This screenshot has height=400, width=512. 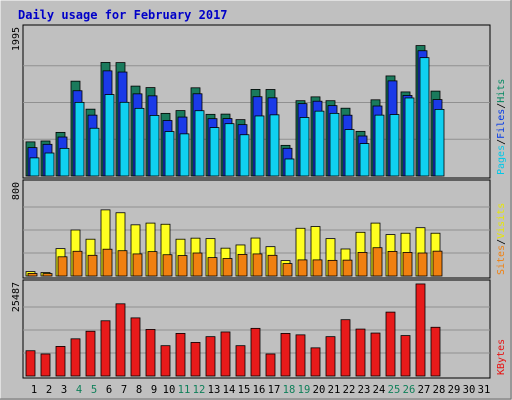 I want to click on x-tick-label-day-19: 19, so click(x=304, y=390).